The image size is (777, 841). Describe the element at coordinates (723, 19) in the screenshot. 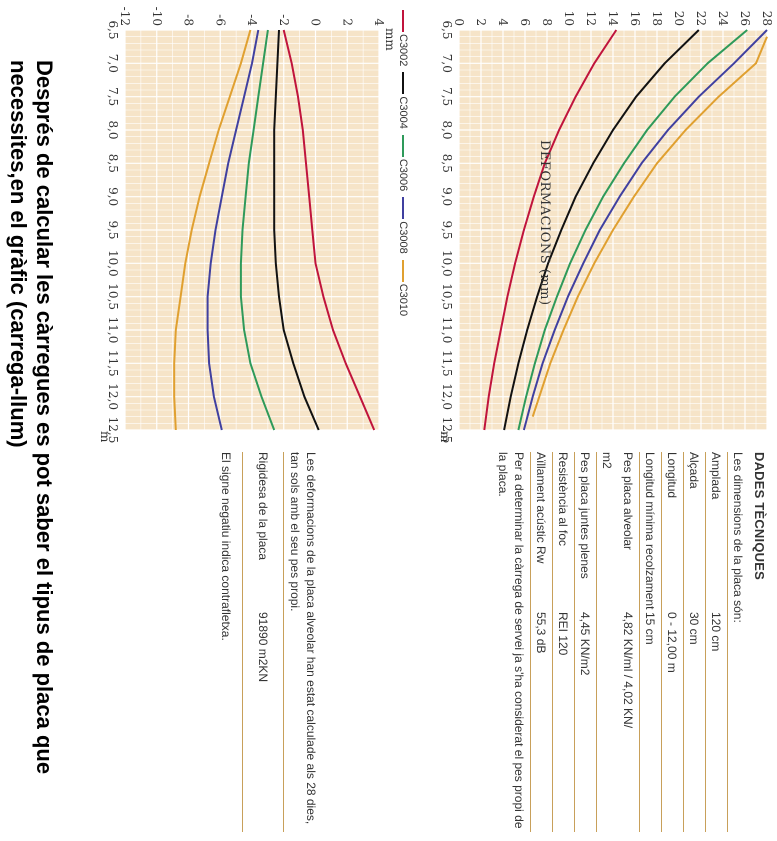

I see `load-y-tick-label: 24` at that location.